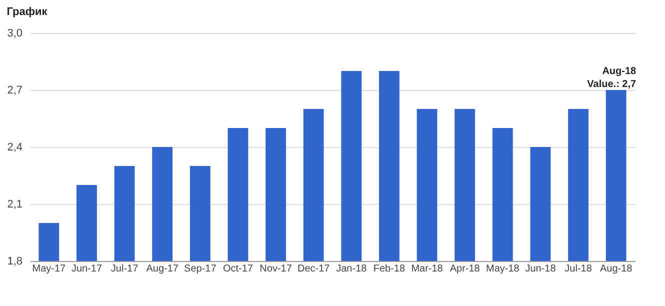 The height and width of the screenshot is (306, 665). What do you see at coordinates (465, 269) in the screenshot?
I see `x-tick-label: Apr-18` at bounding box center [465, 269].